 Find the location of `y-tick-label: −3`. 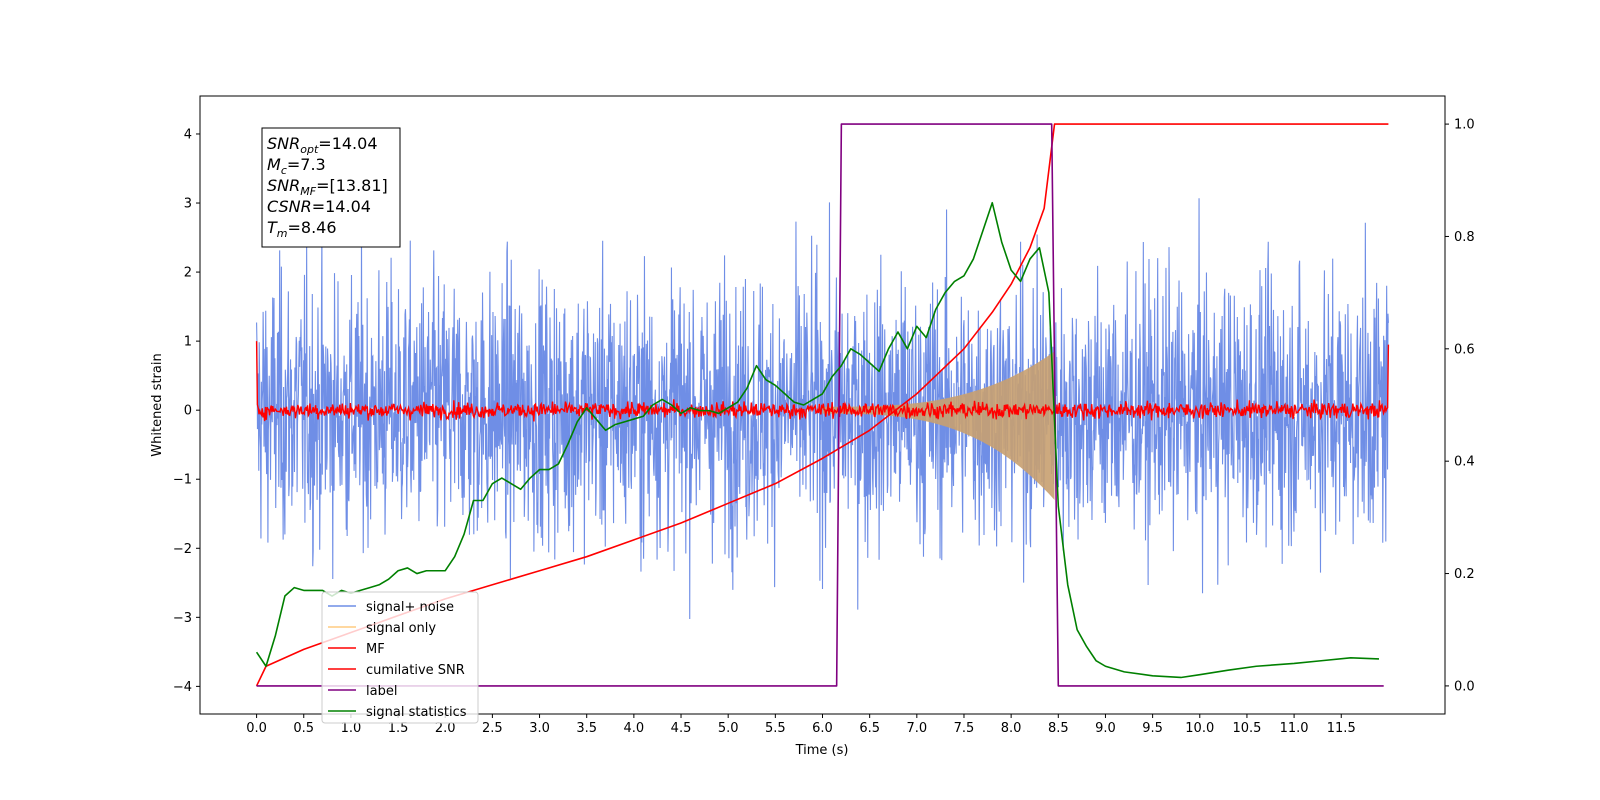

y-tick-label: −3 is located at coordinates (182, 618).